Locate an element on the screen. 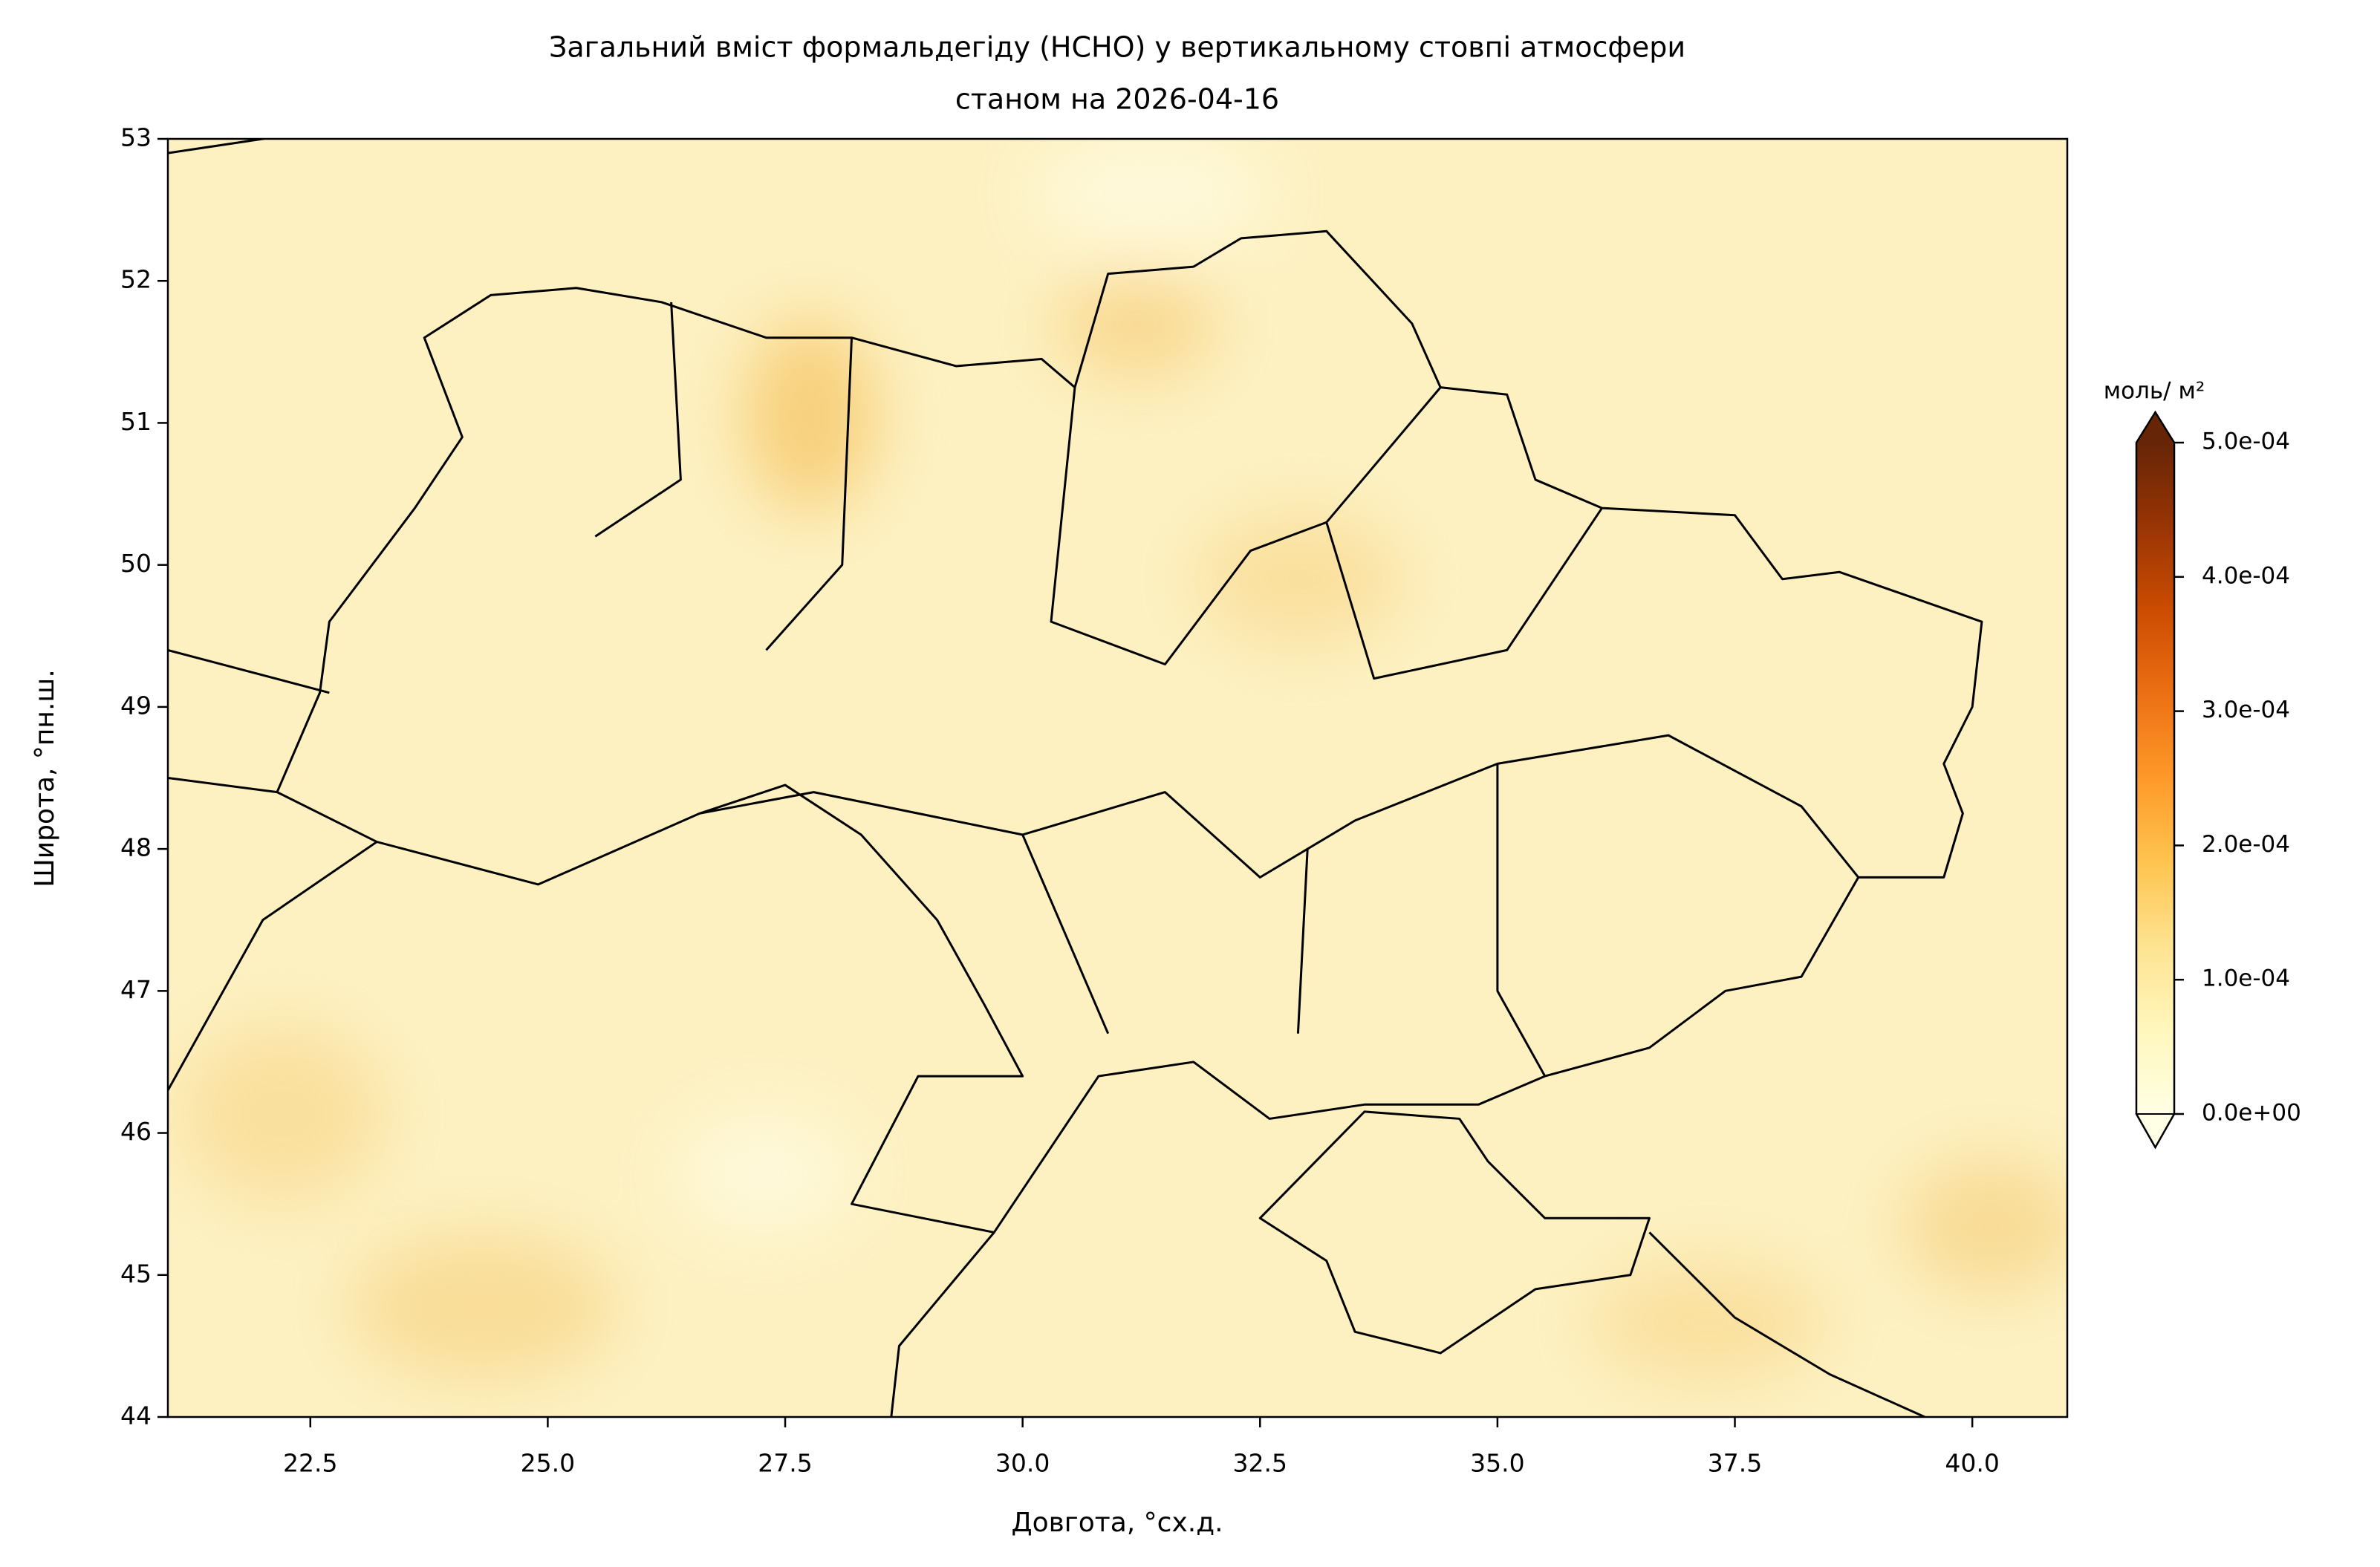 Image resolution: width=2380 pixels, height=1567 pixels. chart-subtitle: станом на 2026-04-16 is located at coordinates (1117, 99).